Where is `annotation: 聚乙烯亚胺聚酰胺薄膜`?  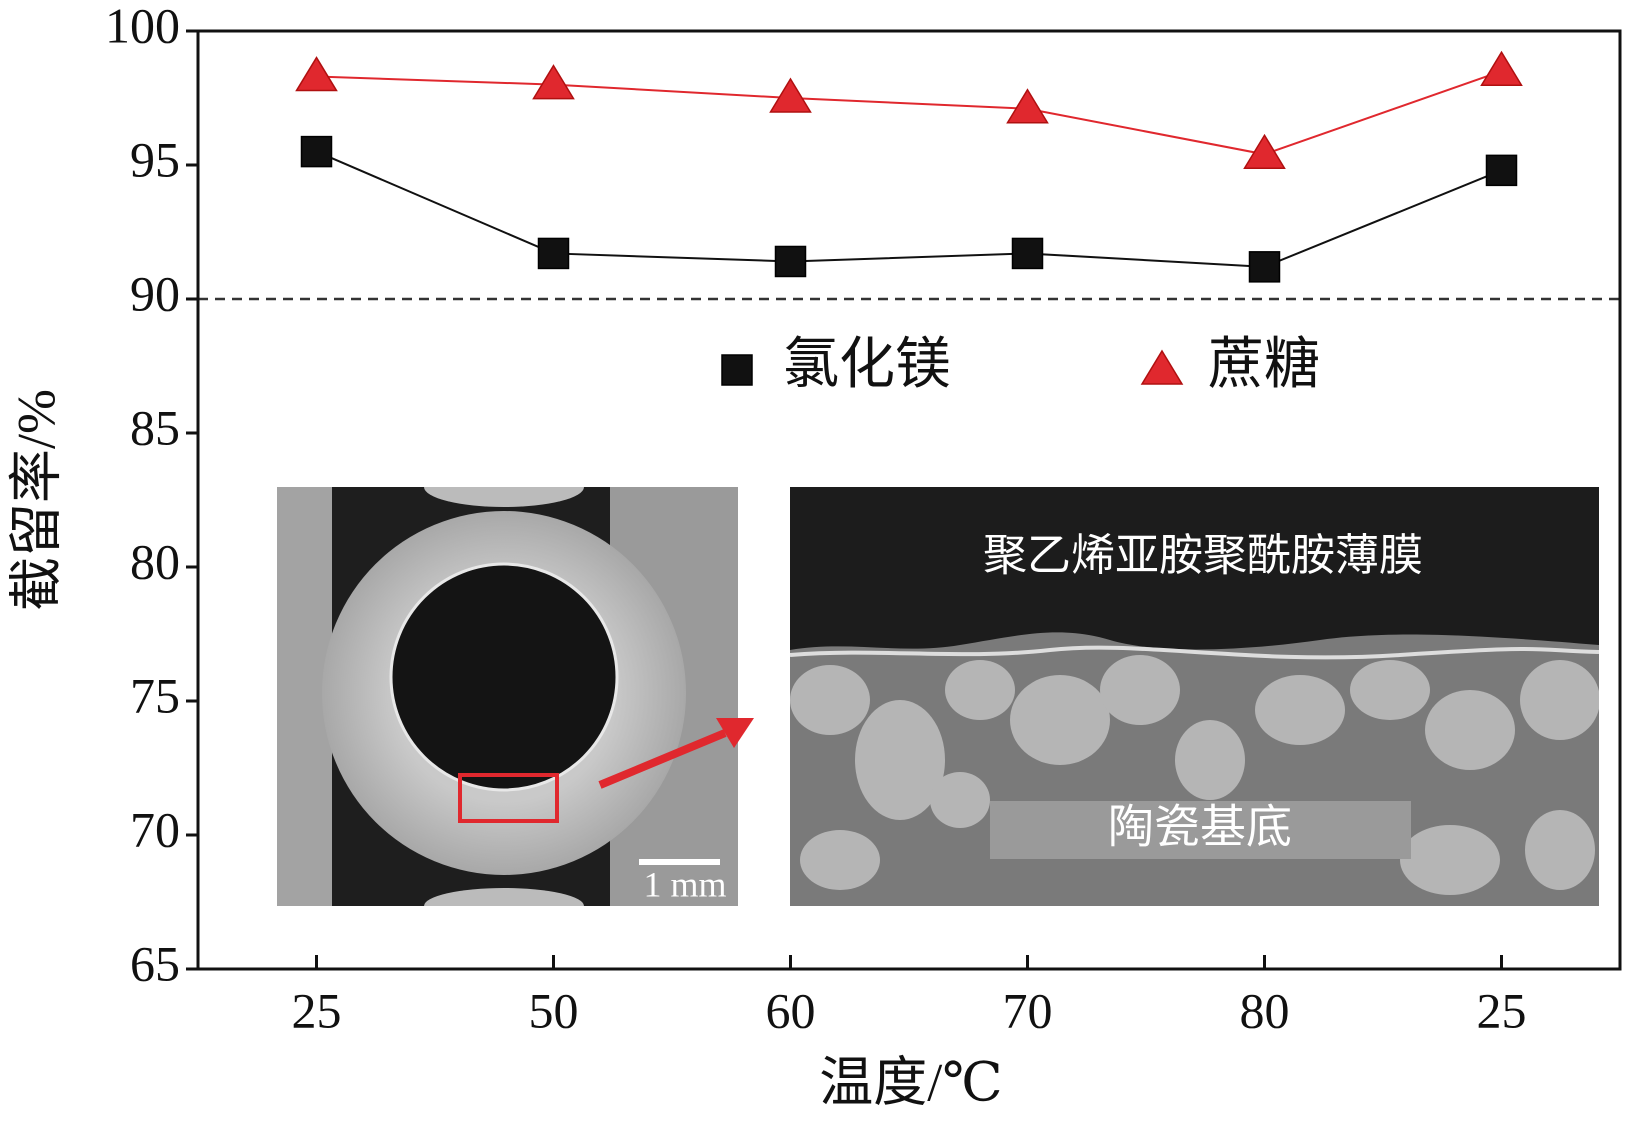 annotation: 聚乙烯亚胺聚酰胺薄膜 is located at coordinates (1203, 555).